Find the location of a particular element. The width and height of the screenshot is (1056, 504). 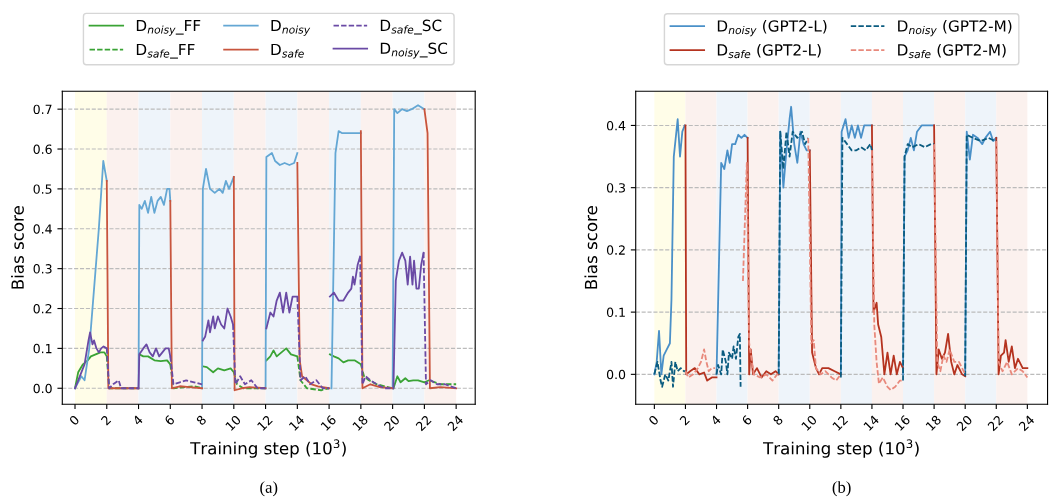

text: (a) is located at coordinates (269, 489).